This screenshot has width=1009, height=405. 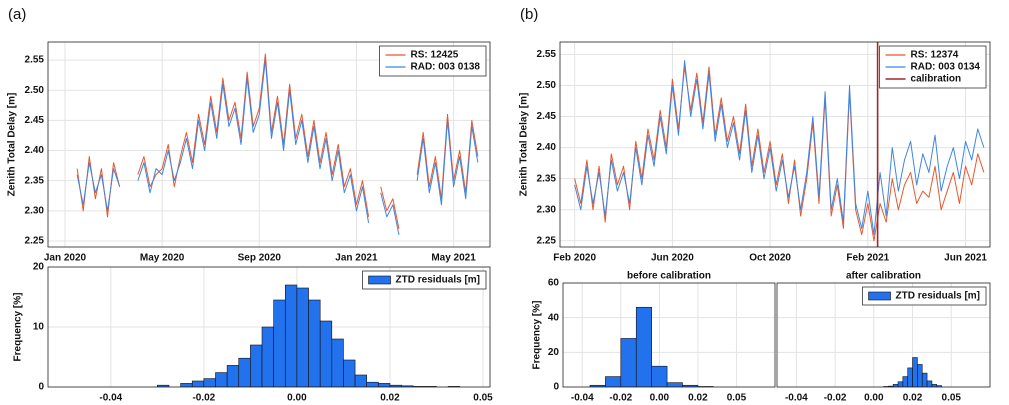 What do you see at coordinates (356, 258) in the screenshot?
I see `x-tick-label: Jan 2021` at bounding box center [356, 258].